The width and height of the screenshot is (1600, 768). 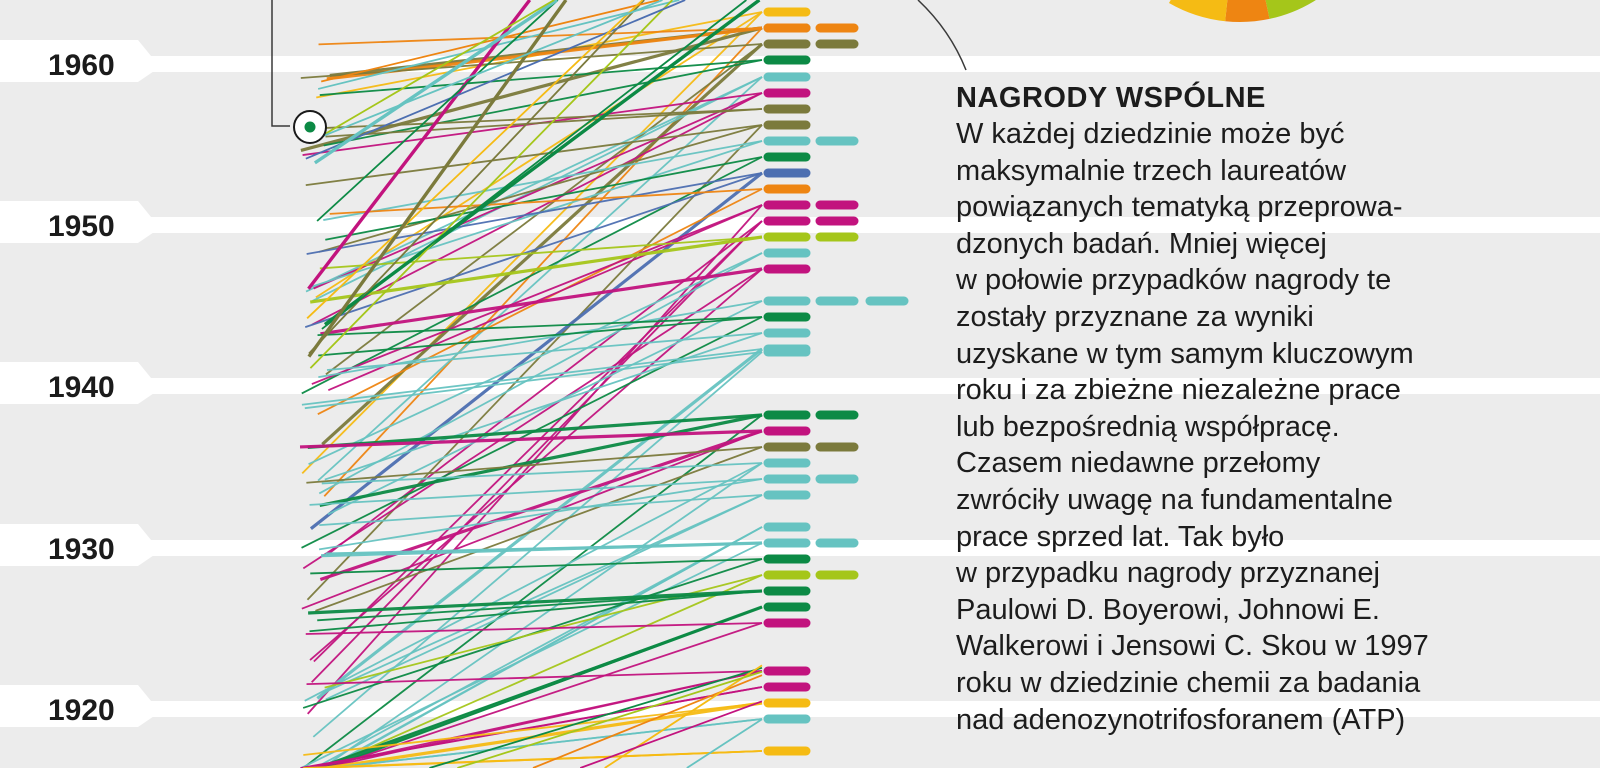 What do you see at coordinates (310, 127) in the screenshot?
I see `highlighted-laureate-dot` at bounding box center [310, 127].